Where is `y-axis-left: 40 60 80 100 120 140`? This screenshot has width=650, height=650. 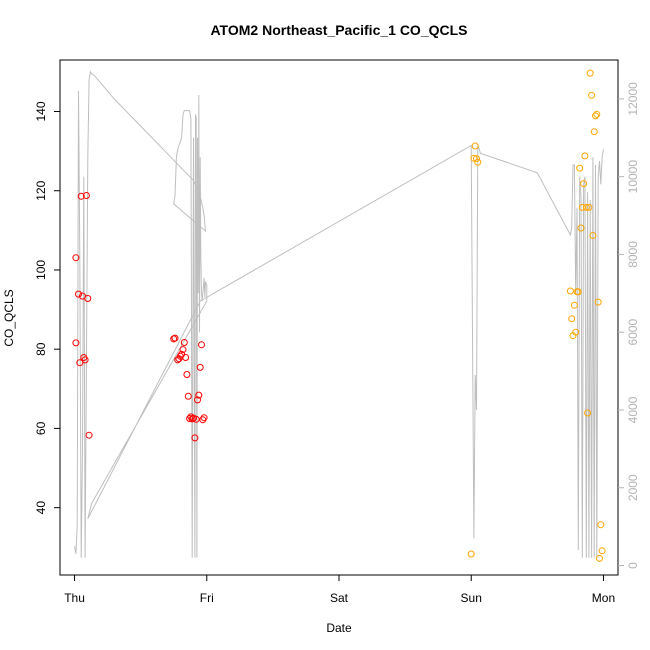 y-axis-left: 40 60 80 100 120 140 is located at coordinates (47, 307).